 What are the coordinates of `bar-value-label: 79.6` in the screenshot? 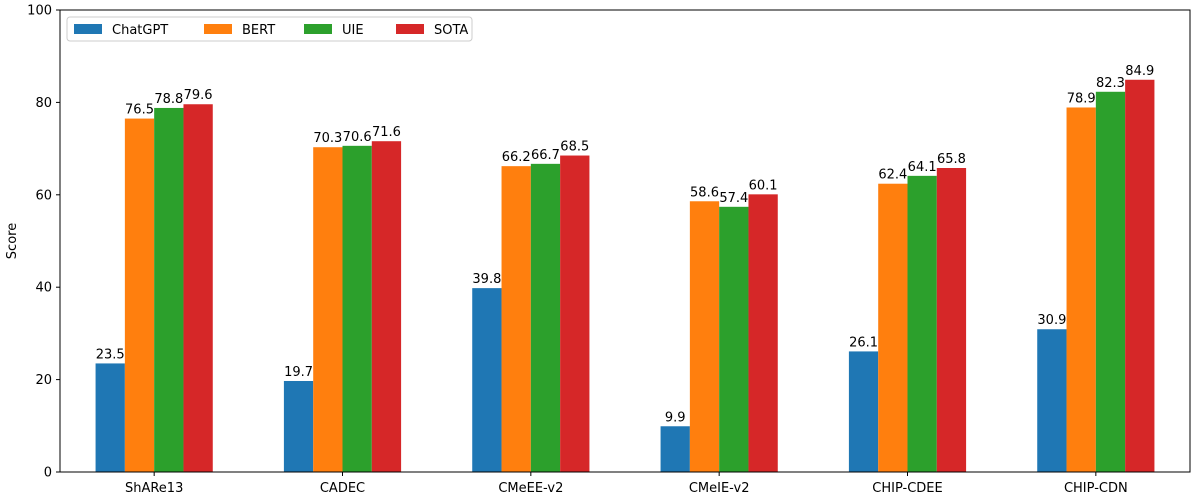 It's located at (198, 95).